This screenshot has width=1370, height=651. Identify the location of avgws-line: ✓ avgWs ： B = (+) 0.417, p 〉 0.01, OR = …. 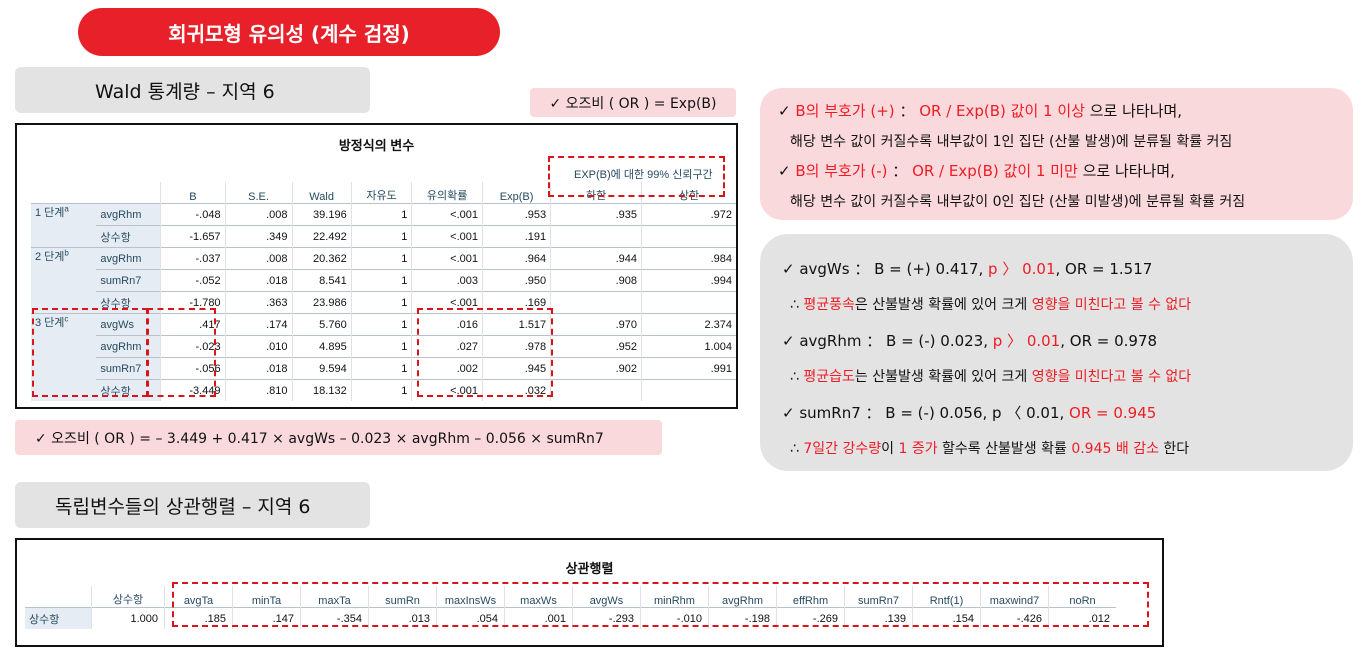
(967, 268).